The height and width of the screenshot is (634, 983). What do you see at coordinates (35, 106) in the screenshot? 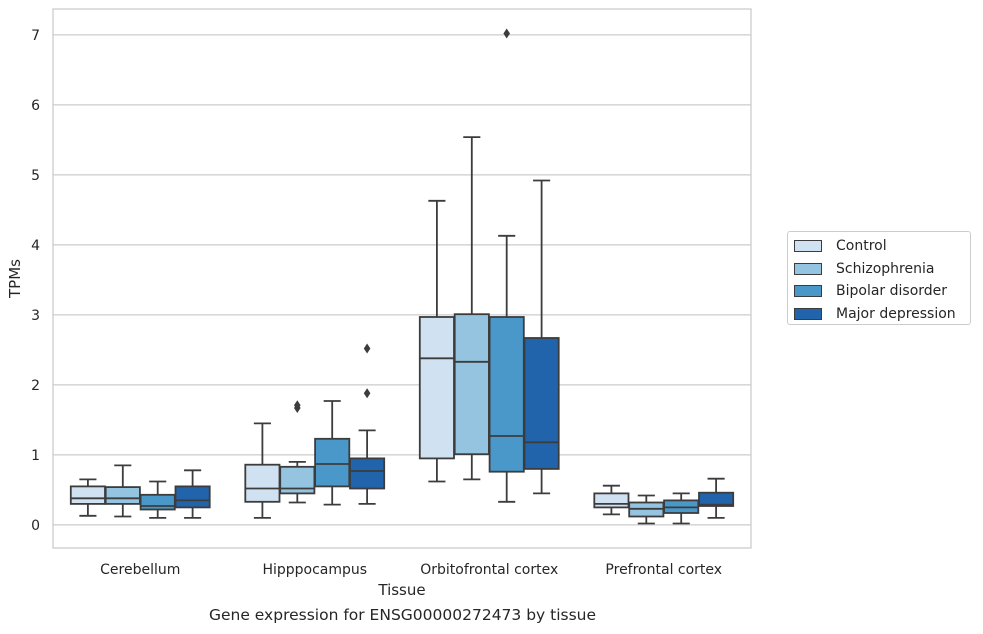
I see `y-tick-label: 6` at bounding box center [35, 106].